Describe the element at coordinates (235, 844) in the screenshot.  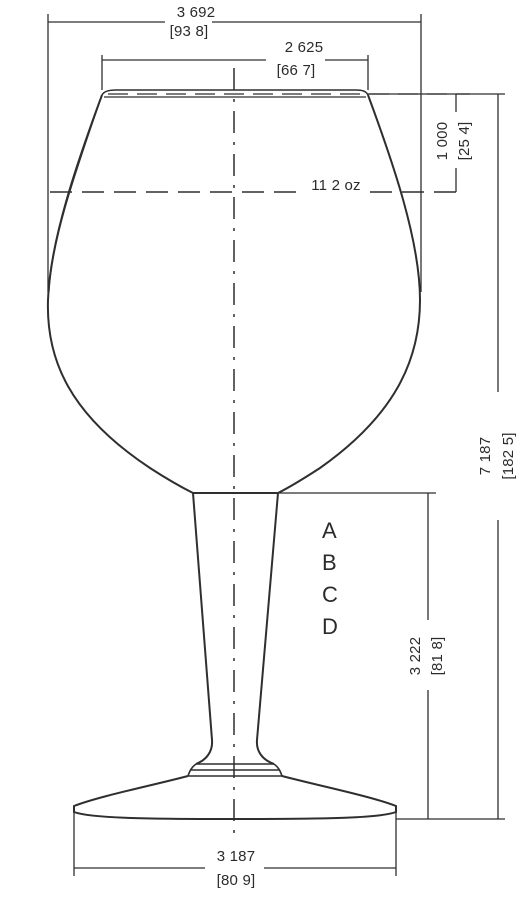
I see `base-width-dimension` at that location.